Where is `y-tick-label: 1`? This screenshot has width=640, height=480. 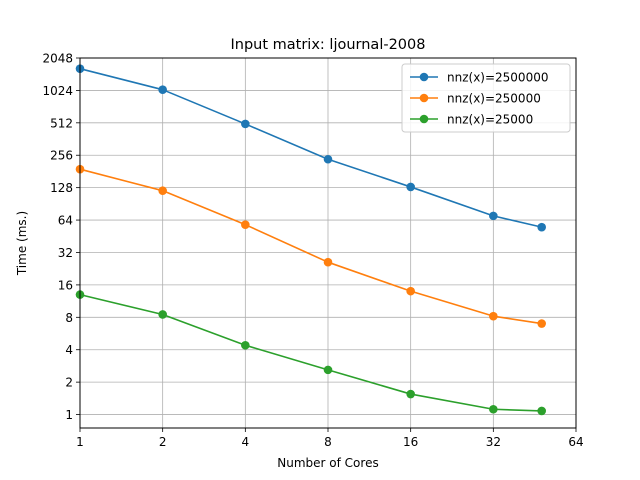
y-tick-label: 1 is located at coordinates (69, 415).